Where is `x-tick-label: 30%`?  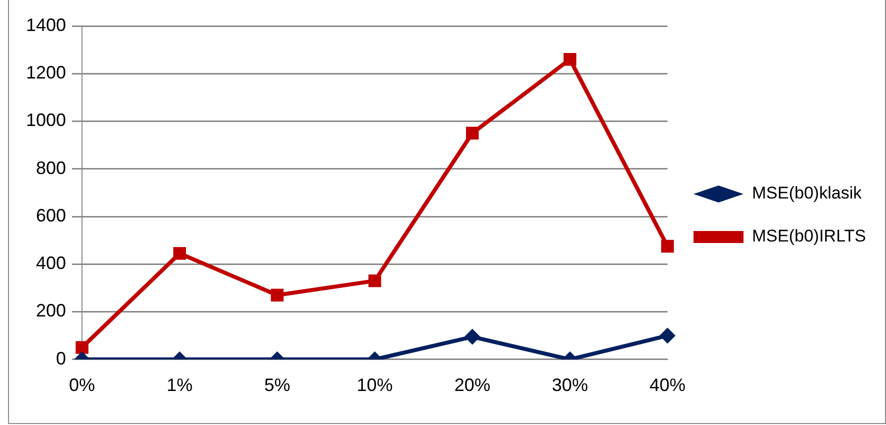 x-tick-label: 30% is located at coordinates (570, 385).